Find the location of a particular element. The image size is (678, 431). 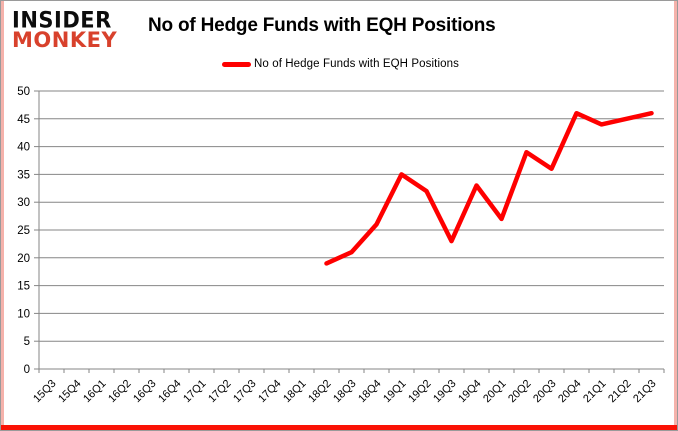

y-tick-label: 25 is located at coordinates (23, 231).